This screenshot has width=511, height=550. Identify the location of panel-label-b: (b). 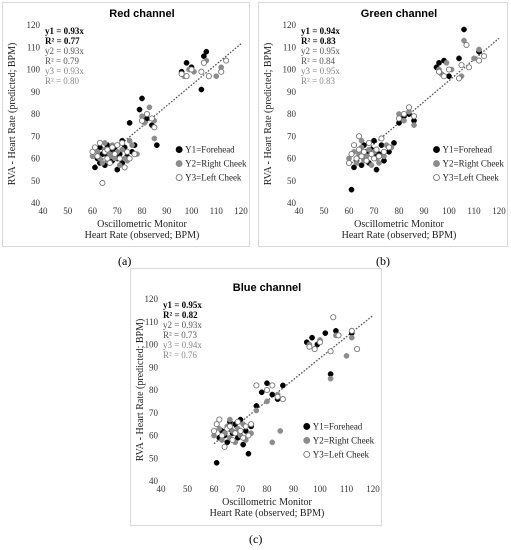
(383, 261).